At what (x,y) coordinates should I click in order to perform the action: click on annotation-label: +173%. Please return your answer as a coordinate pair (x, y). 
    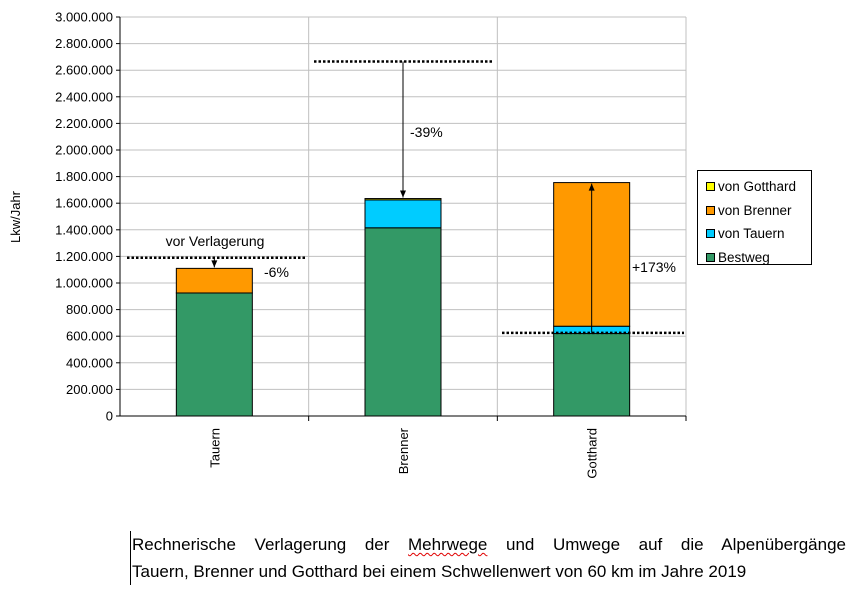
    Looking at the image, I should click on (654, 267).